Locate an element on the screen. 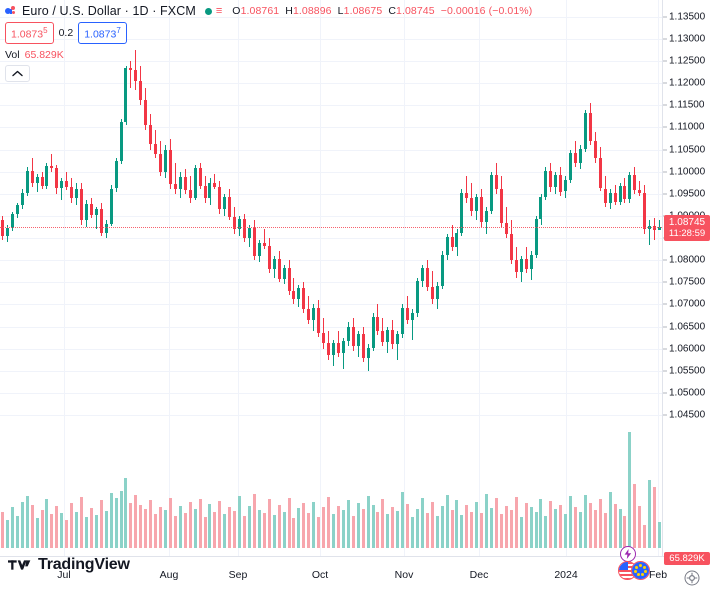 This screenshot has height=600, width=710. time-tick-label: Jul is located at coordinates (64, 575).